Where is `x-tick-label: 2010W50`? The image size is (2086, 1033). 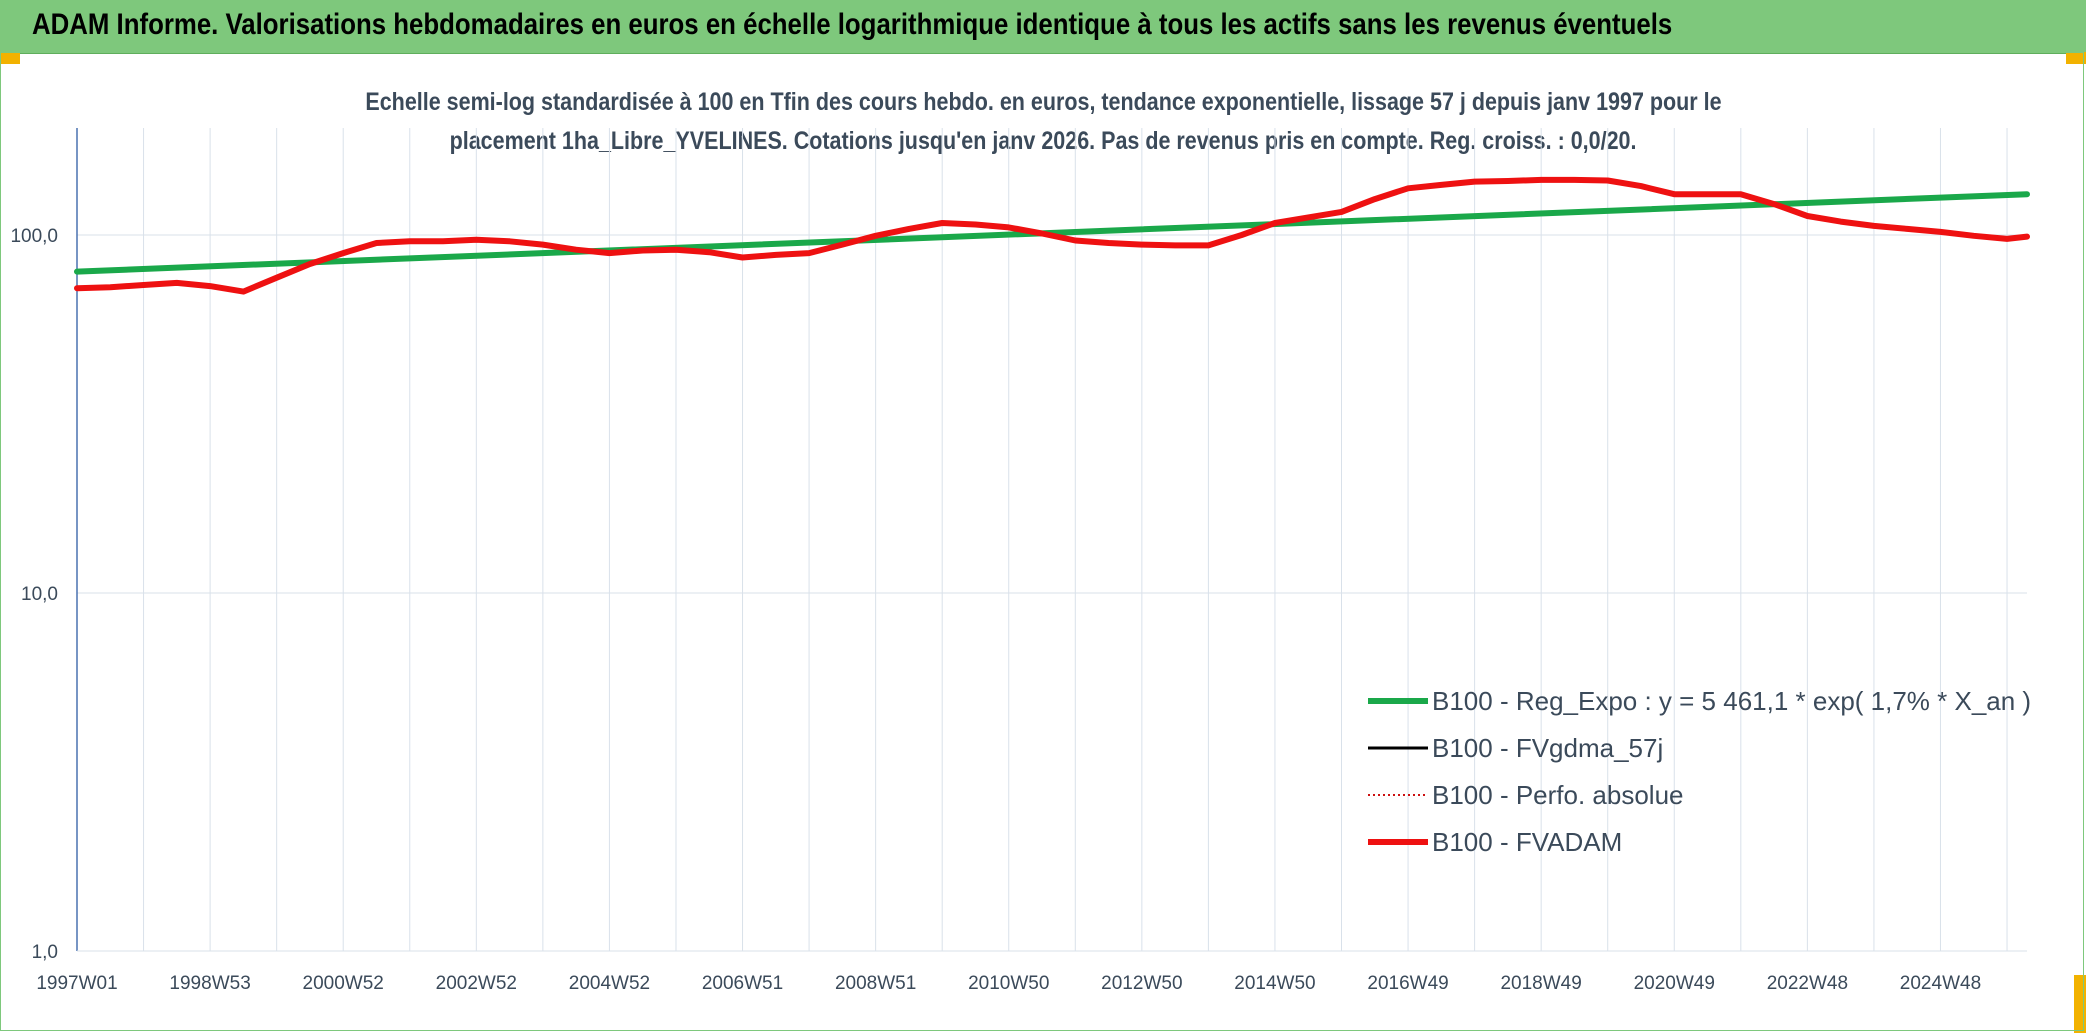 x-tick-label: 2010W50 is located at coordinates (1008, 983).